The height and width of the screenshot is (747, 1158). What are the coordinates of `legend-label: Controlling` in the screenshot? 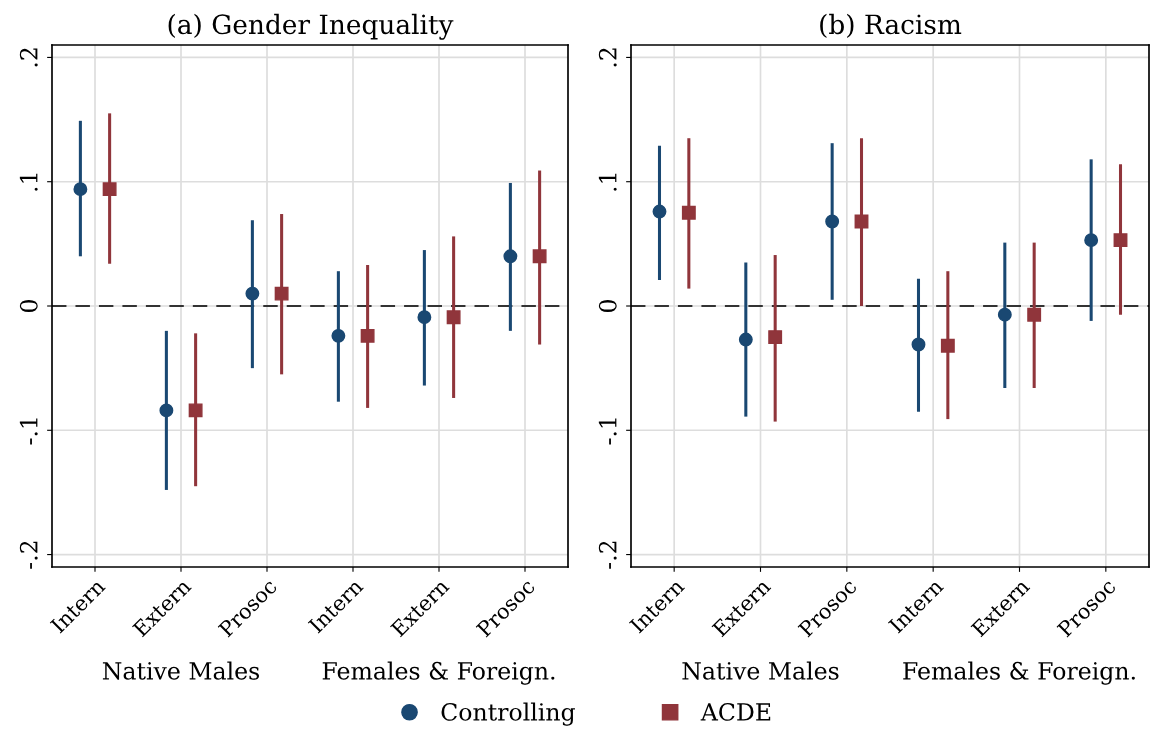 It's located at (508, 714).